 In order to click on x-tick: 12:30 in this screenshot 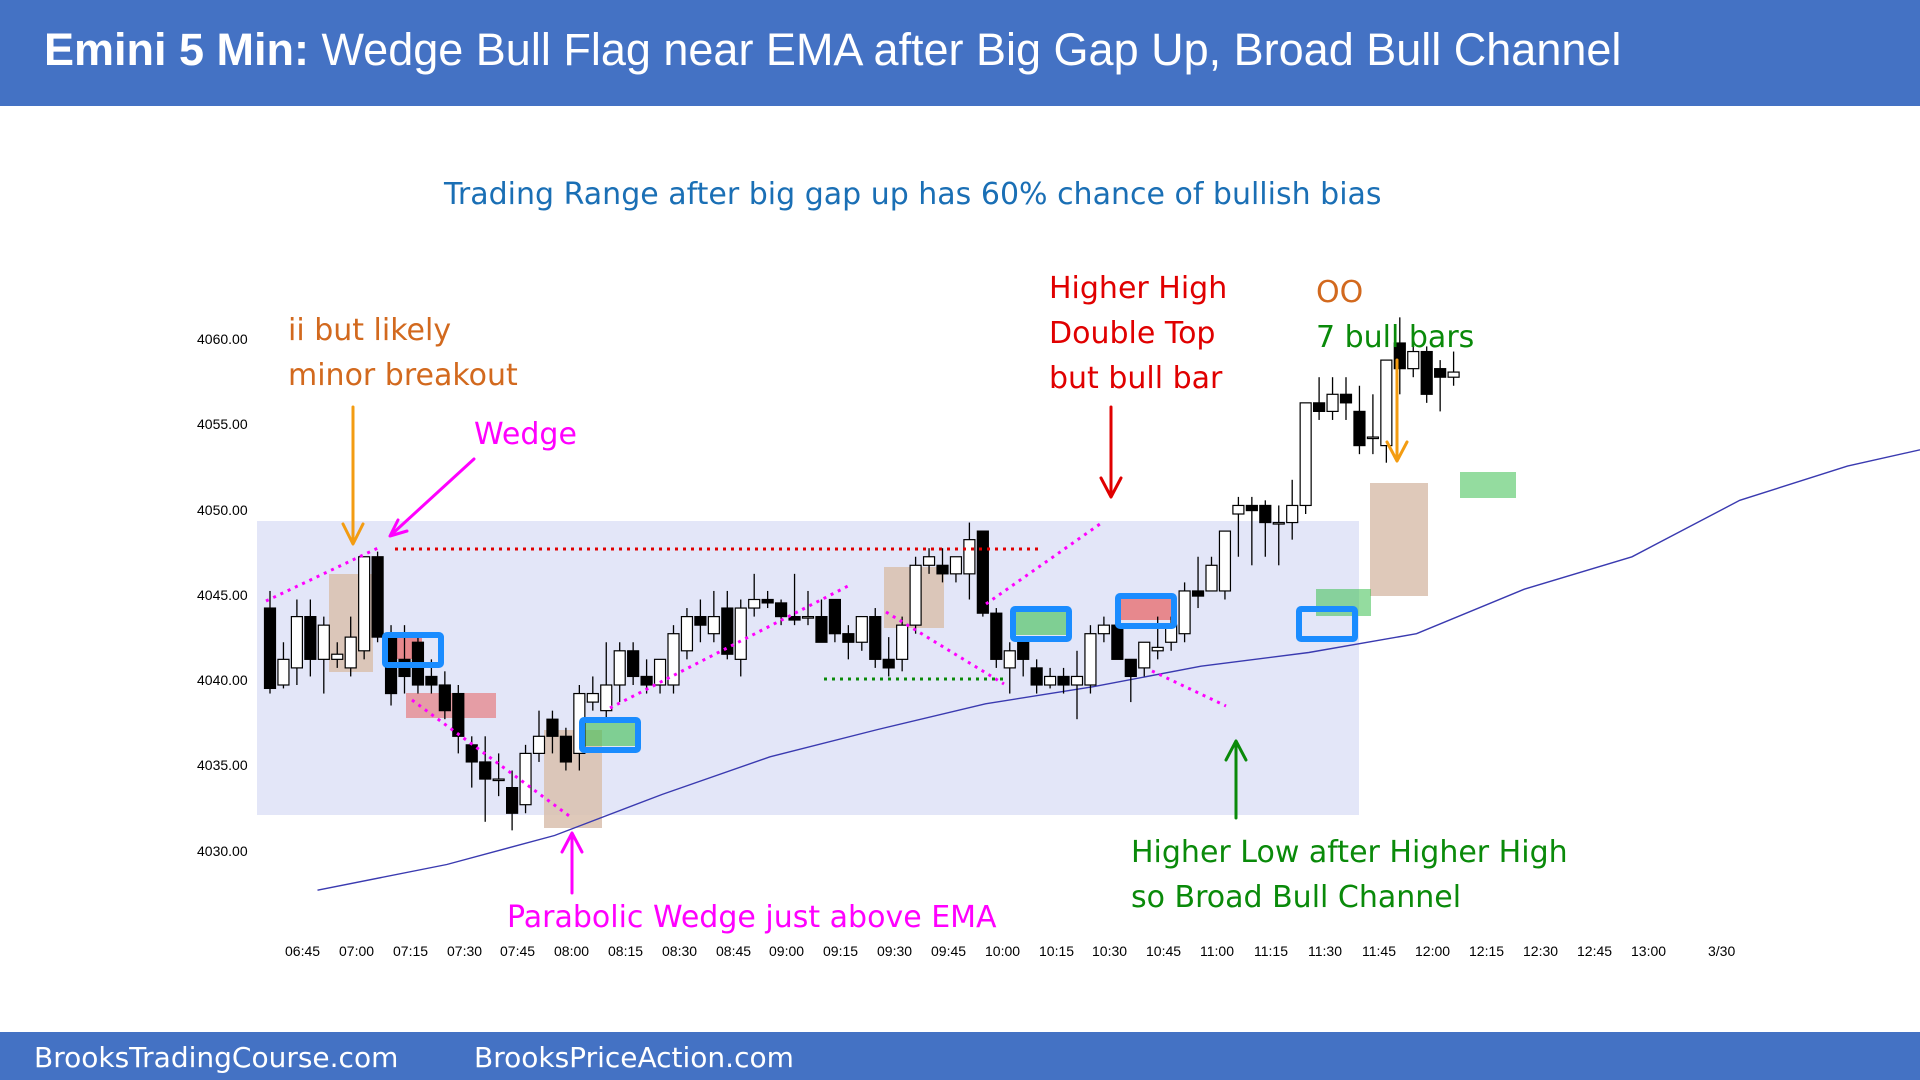, I will do `click(1540, 951)`.